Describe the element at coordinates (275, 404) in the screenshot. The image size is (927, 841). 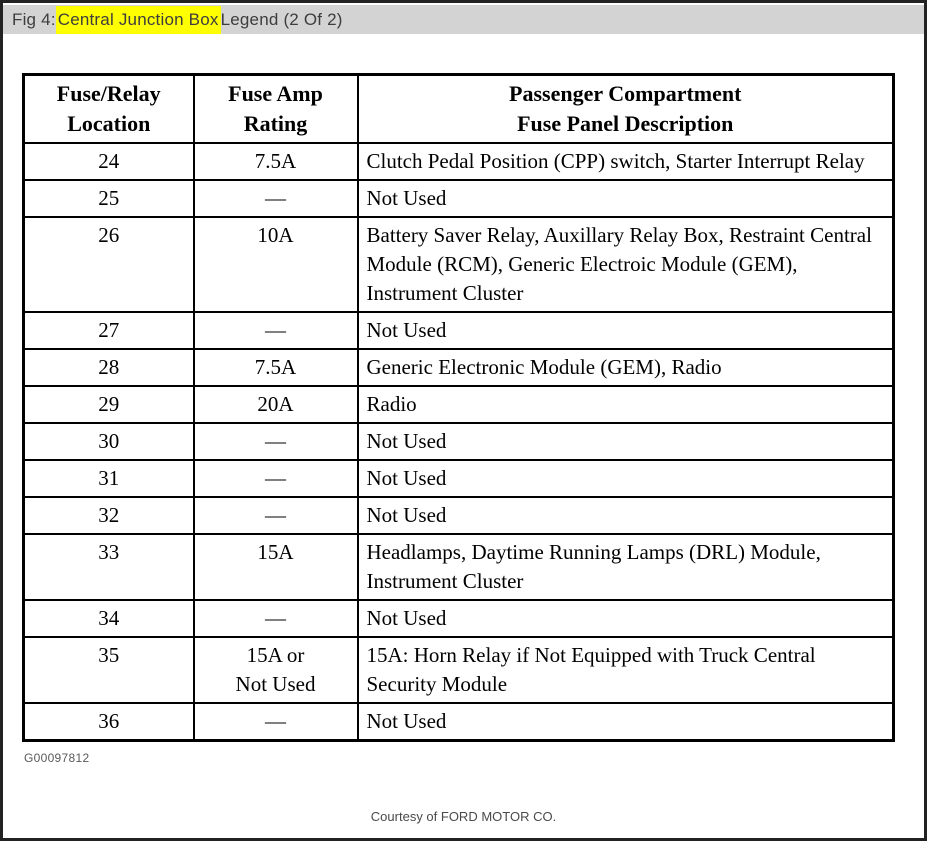
I see `amp-rating-cell: 20A` at that location.